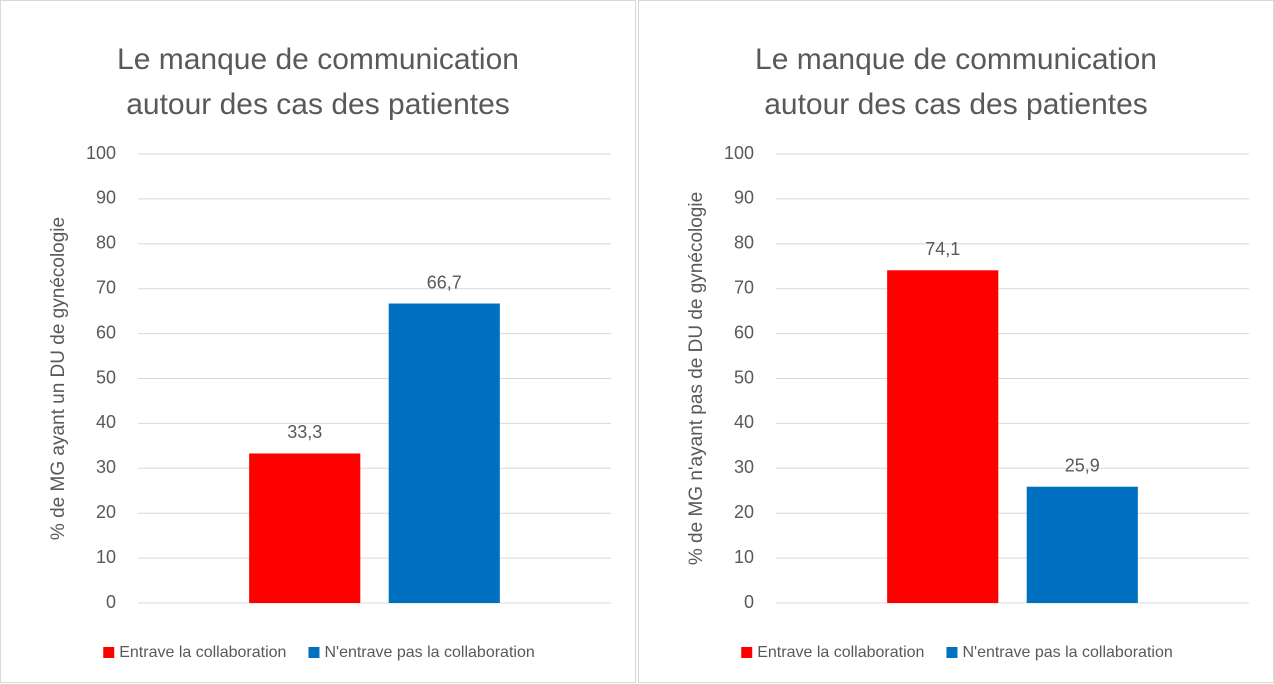 This screenshot has height=684, width=1274. What do you see at coordinates (304, 432) in the screenshot?
I see `data-label: 33,3` at bounding box center [304, 432].